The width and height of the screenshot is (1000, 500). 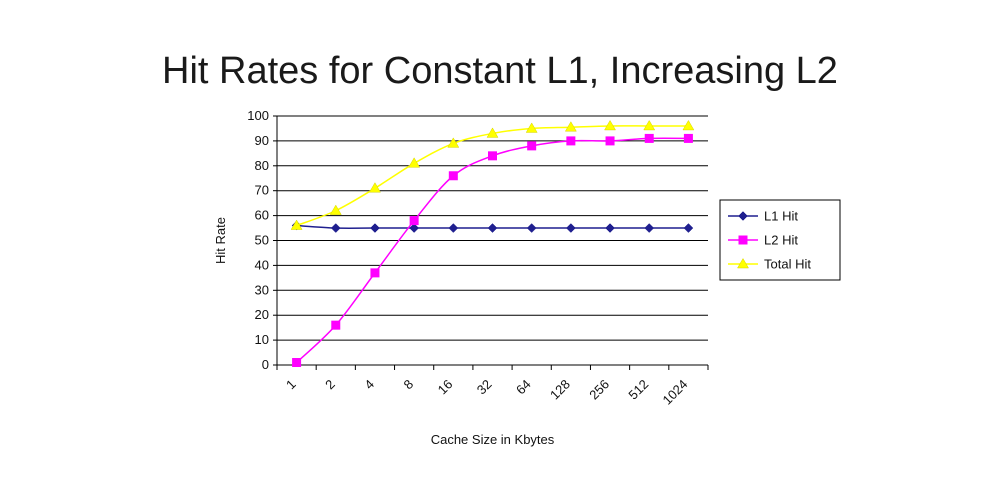 I want to click on x-tick-label: 2, so click(x=330, y=385).